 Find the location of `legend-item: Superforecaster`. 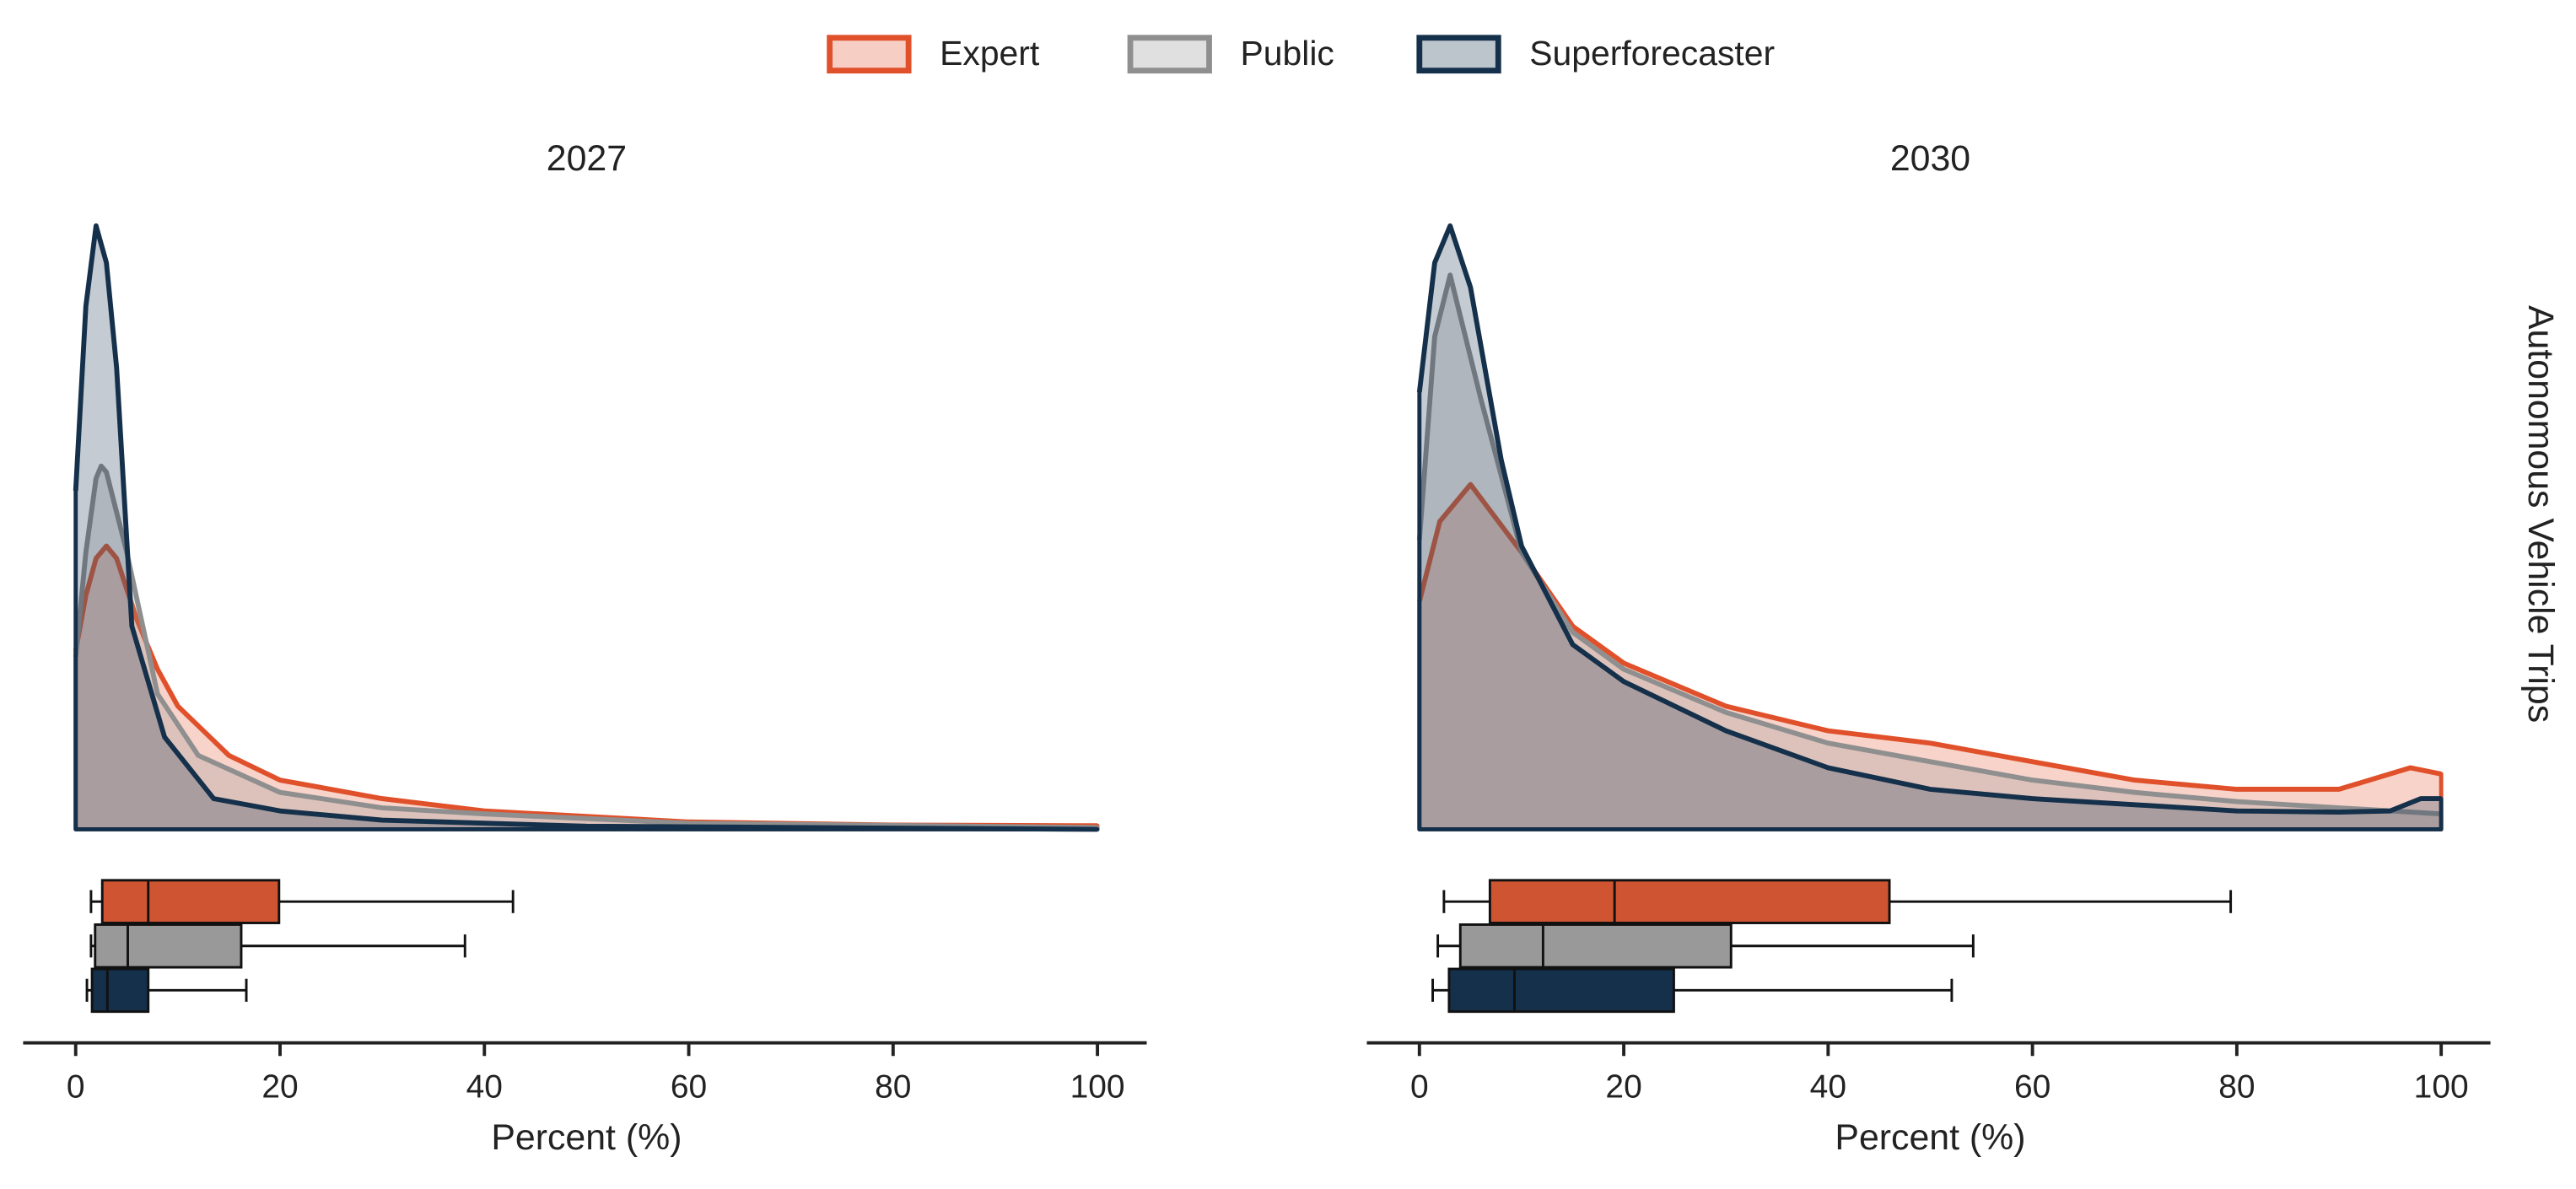

legend-item: Superforecaster is located at coordinates (1595, 54).